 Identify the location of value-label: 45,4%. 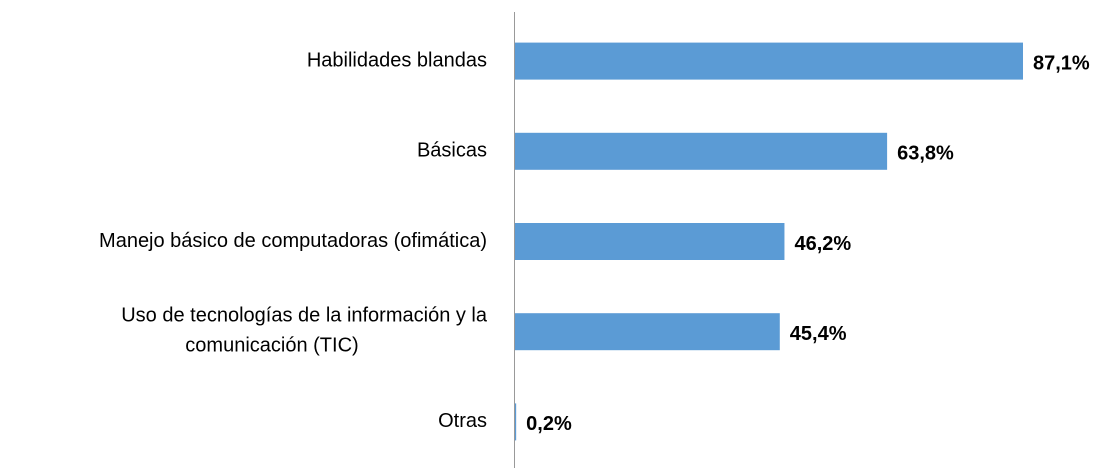
(818, 334).